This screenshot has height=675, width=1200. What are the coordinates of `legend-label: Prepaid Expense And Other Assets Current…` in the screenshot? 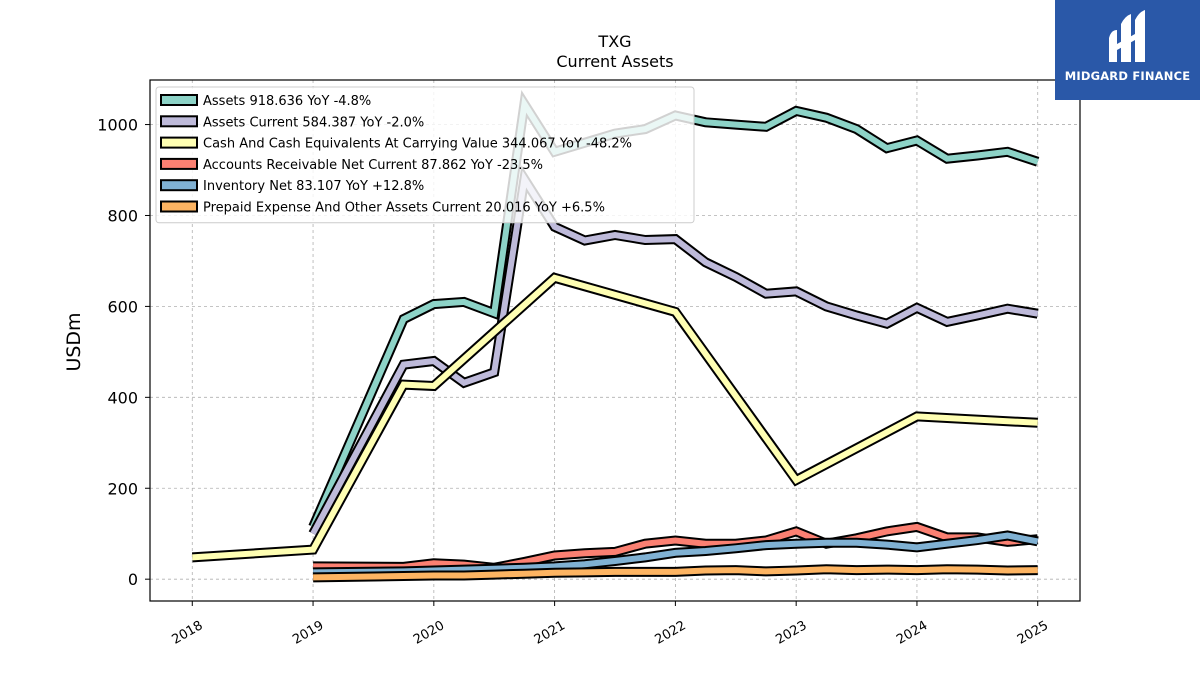 It's located at (404, 208).